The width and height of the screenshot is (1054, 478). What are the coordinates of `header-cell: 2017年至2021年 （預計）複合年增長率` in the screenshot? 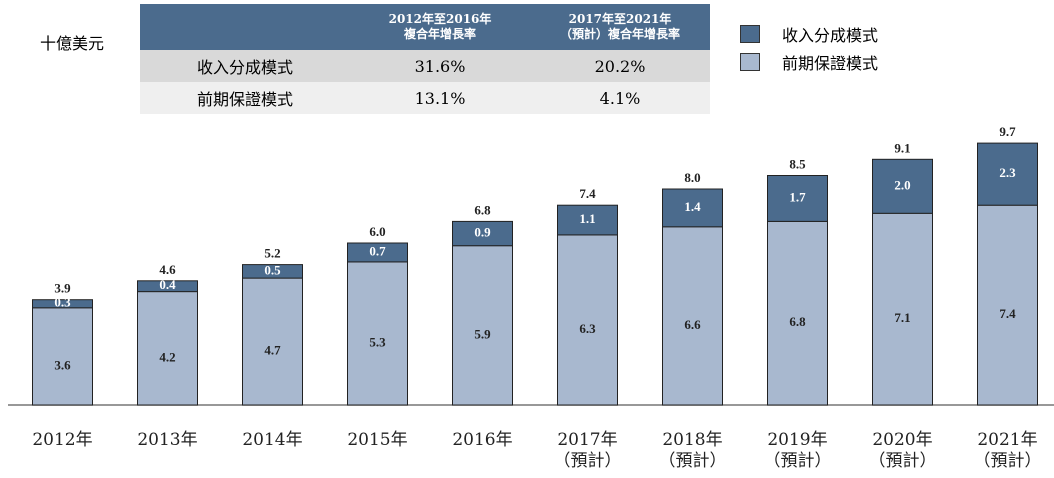 It's located at (620, 27).